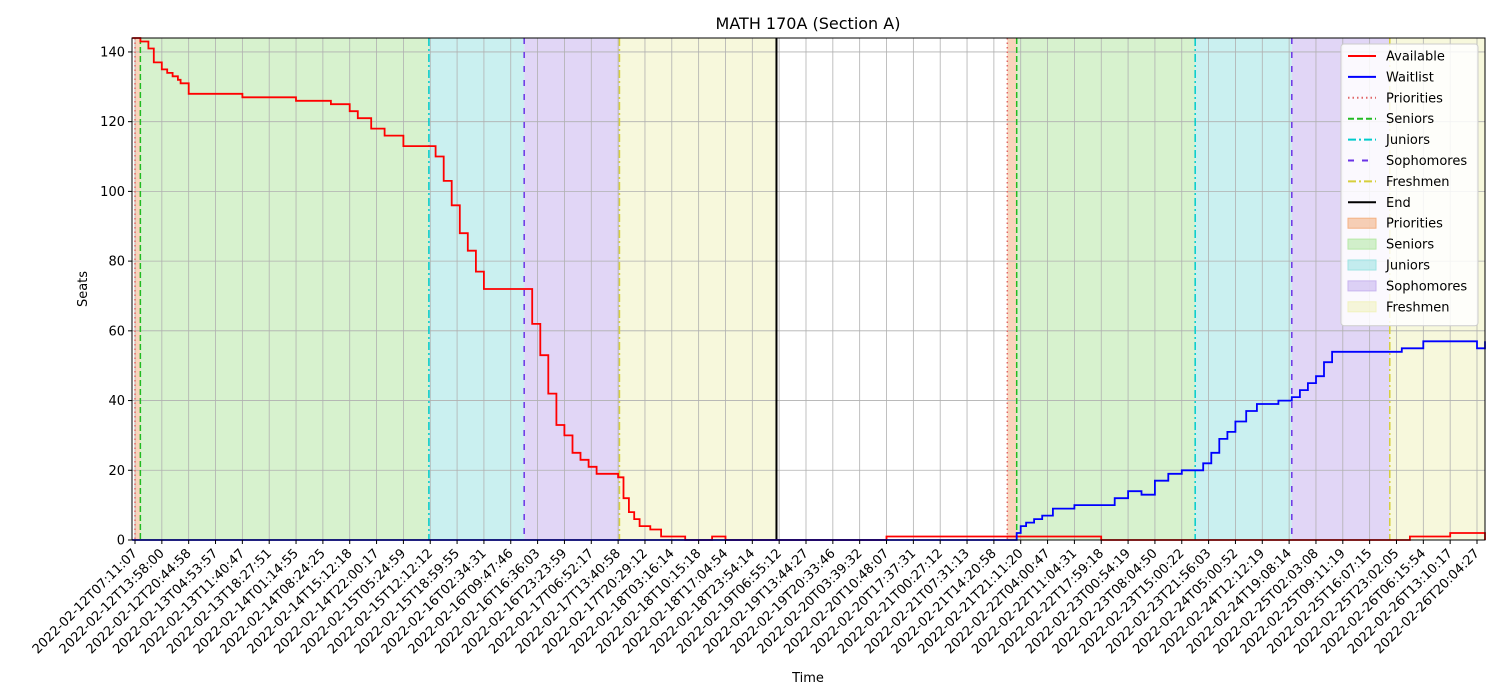 This screenshot has height=700, width=1500. What do you see at coordinates (1362, 223) in the screenshot?
I see `legend-patch-priorities` at bounding box center [1362, 223].